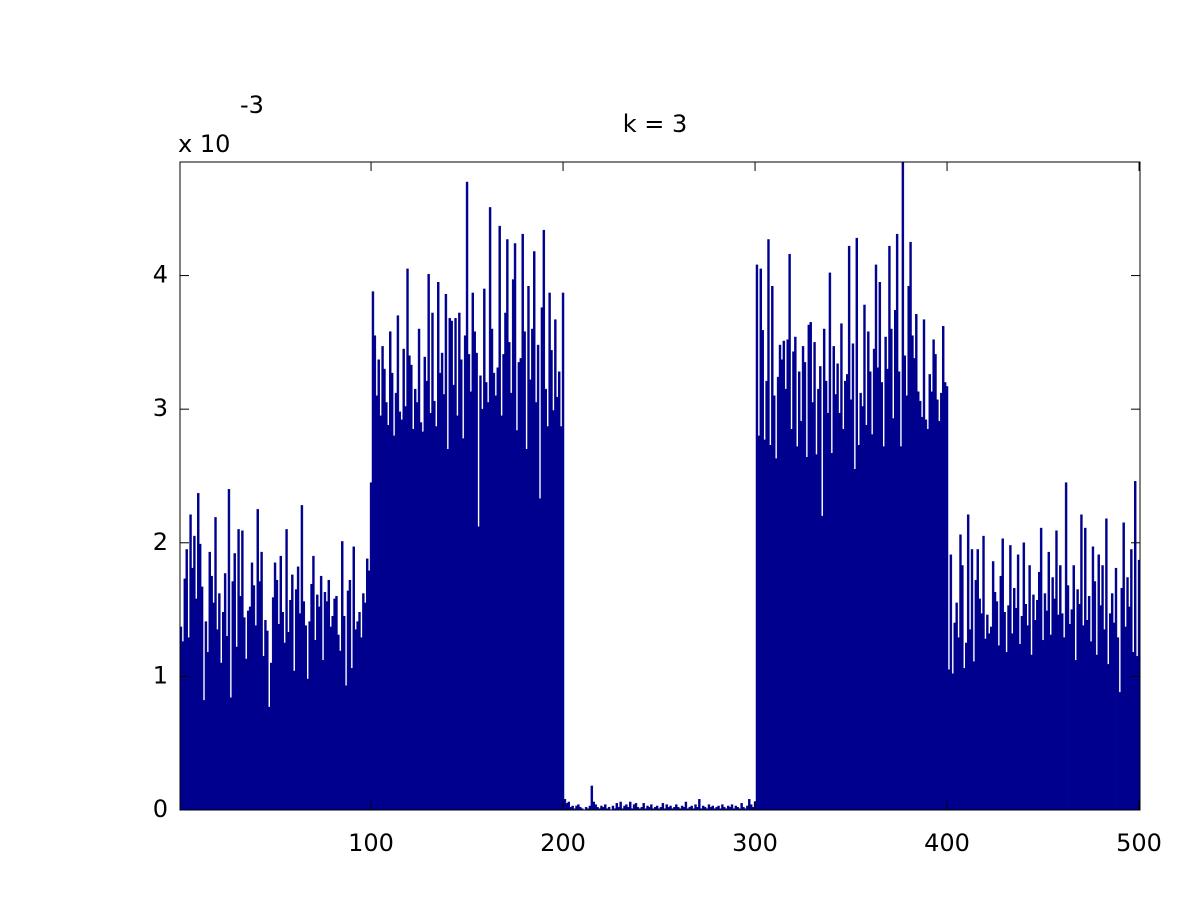  Describe the element at coordinates (160, 809) in the screenshot. I see `y-tick-label: 0` at that location.